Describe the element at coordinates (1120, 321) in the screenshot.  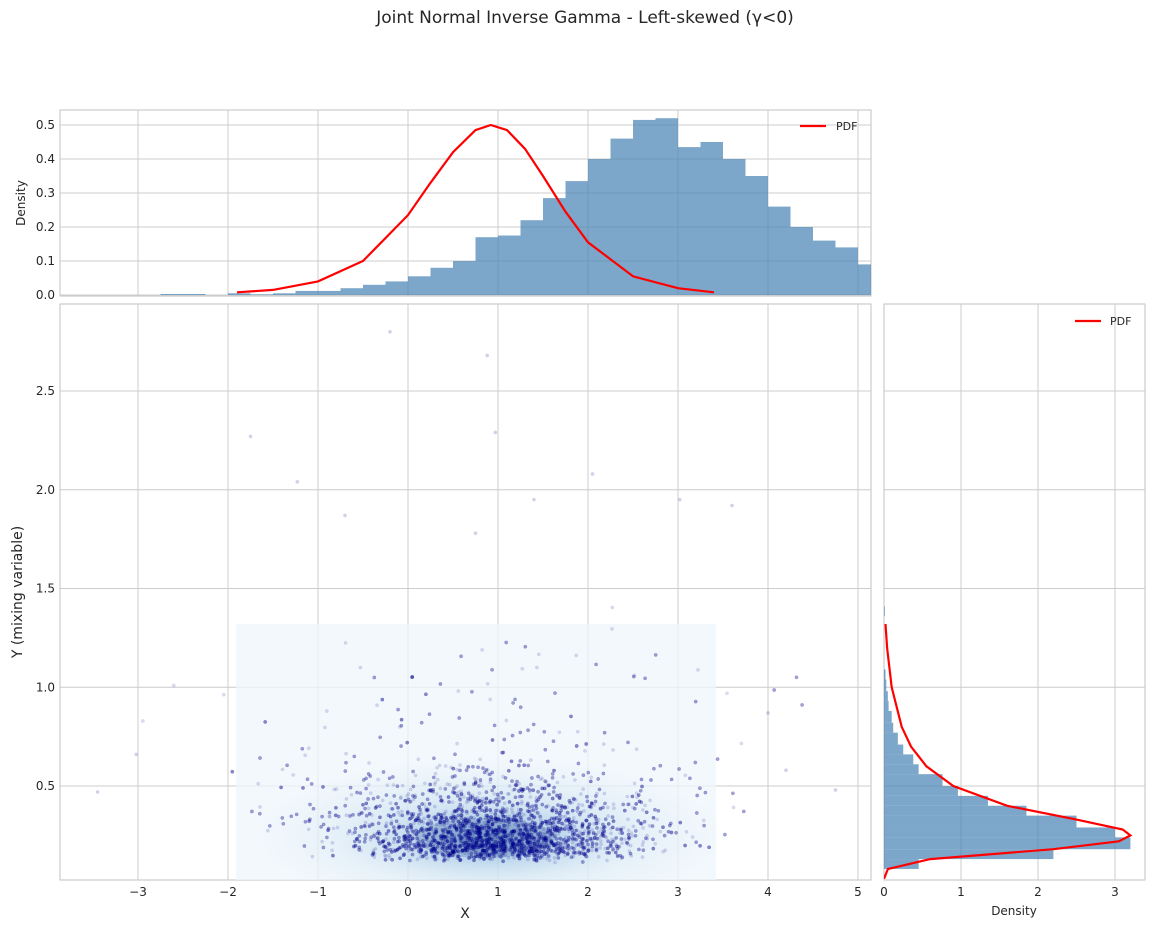
I see `right-legend-label: PDF` at that location.